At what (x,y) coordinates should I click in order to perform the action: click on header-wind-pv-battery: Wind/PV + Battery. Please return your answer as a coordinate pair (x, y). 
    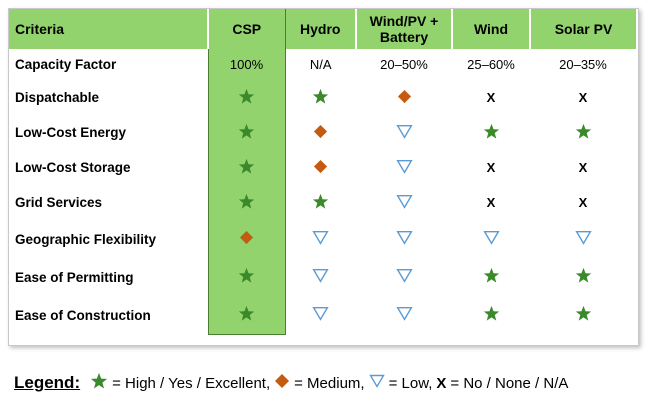
    Looking at the image, I should click on (404, 29).